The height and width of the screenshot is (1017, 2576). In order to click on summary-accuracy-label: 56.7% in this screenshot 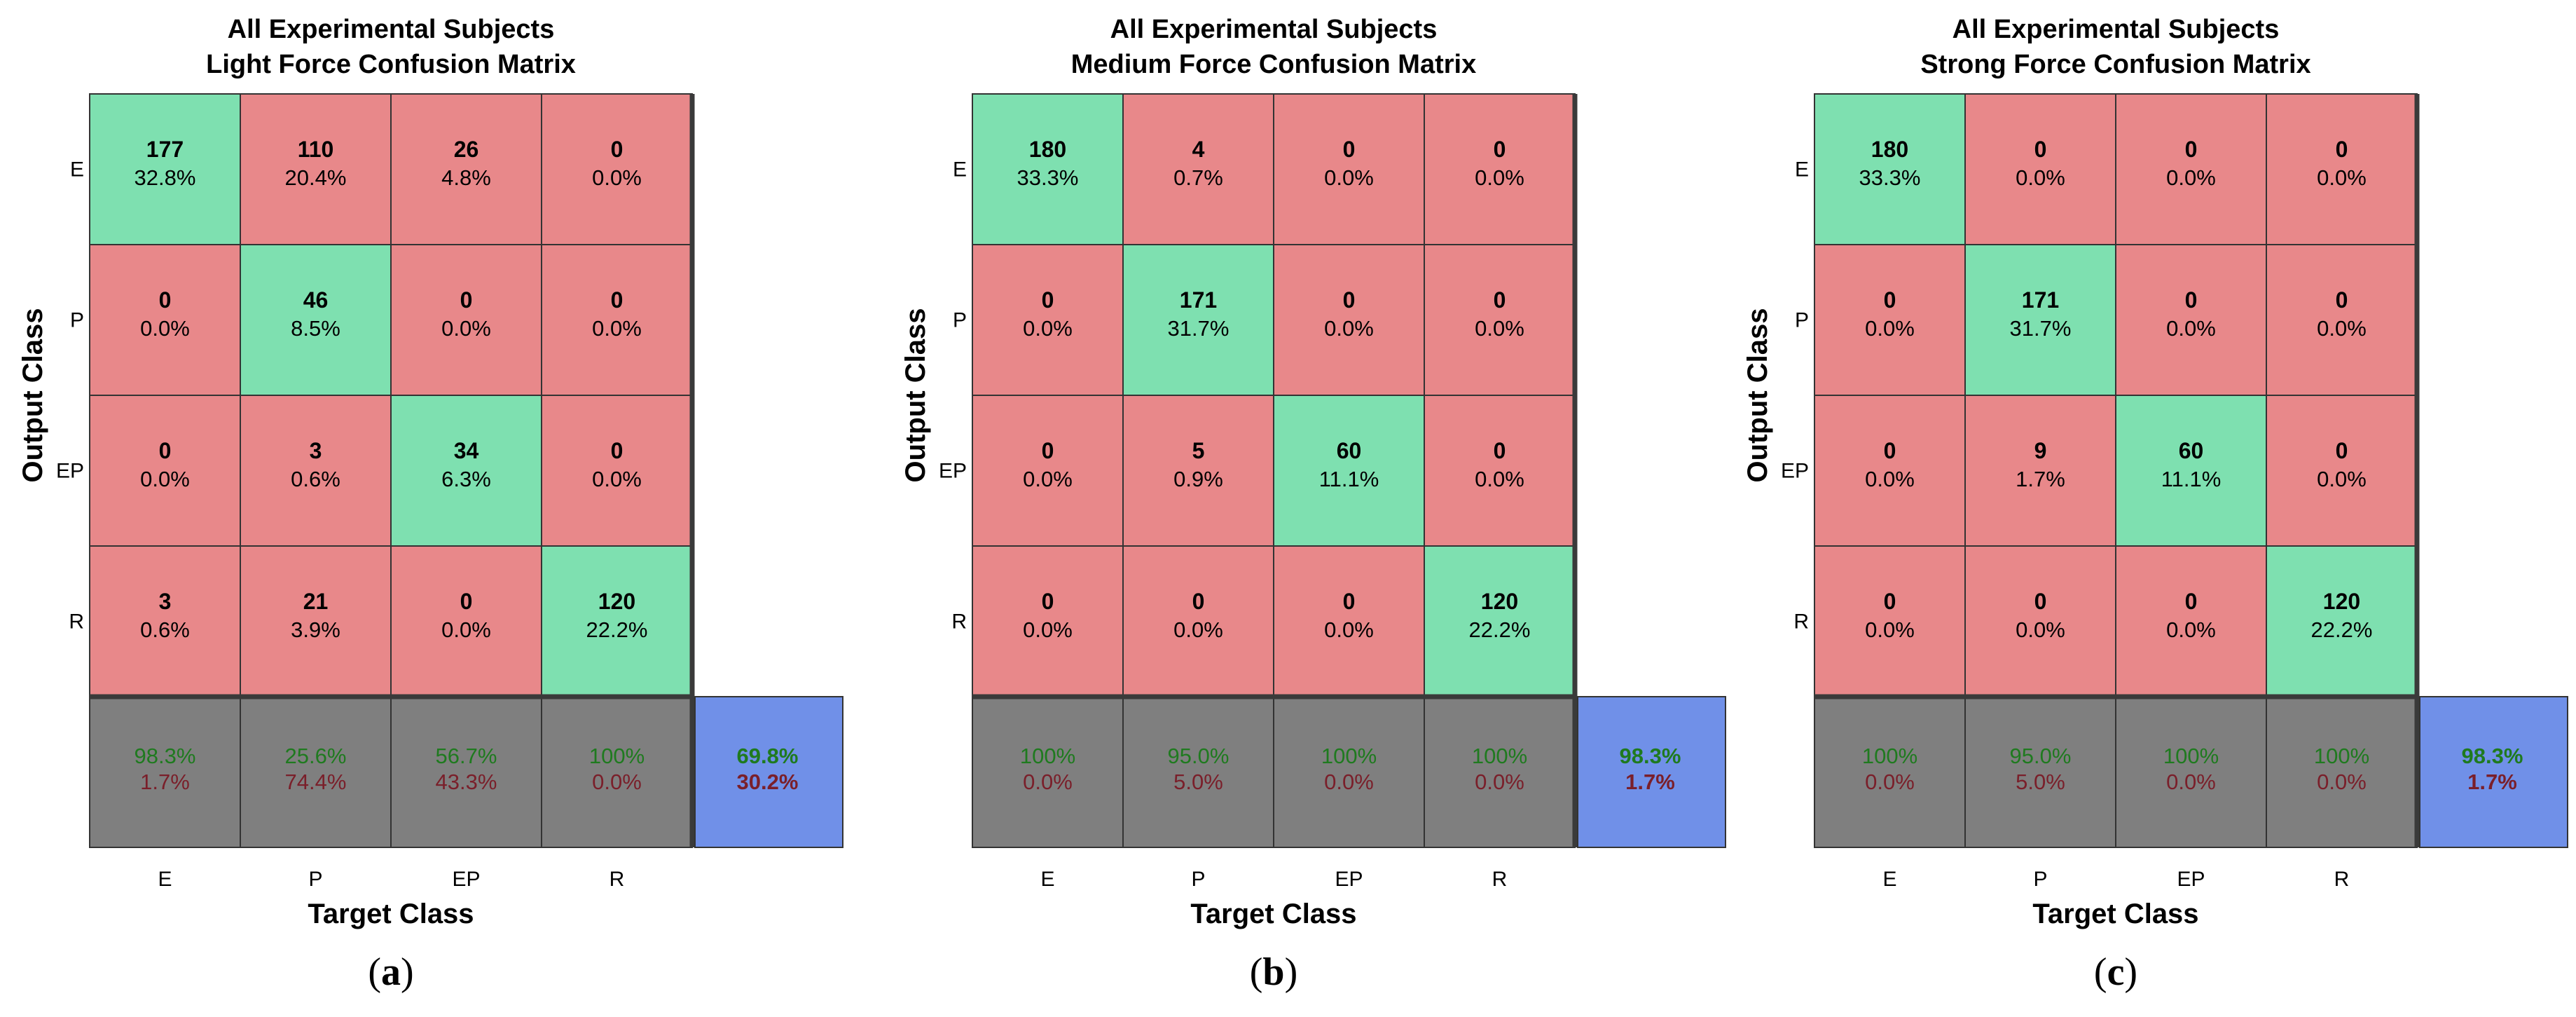, I will do `click(466, 756)`.